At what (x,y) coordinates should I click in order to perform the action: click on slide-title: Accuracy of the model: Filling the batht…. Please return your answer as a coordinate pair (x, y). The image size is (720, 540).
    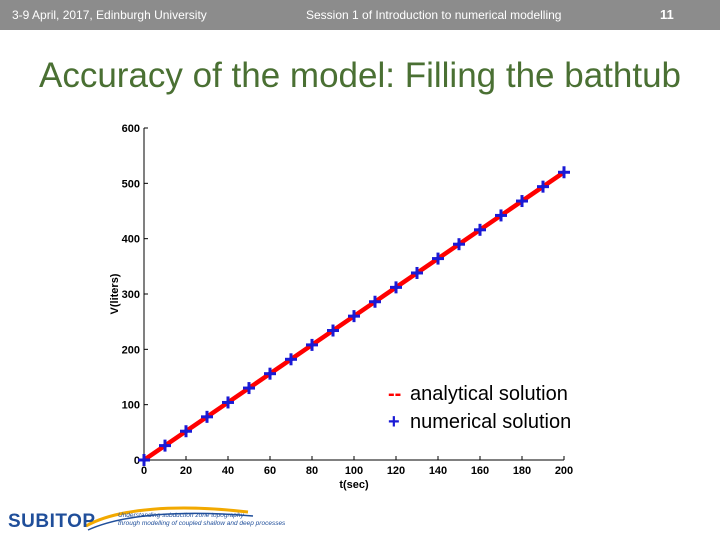
    Looking at the image, I should click on (359, 75).